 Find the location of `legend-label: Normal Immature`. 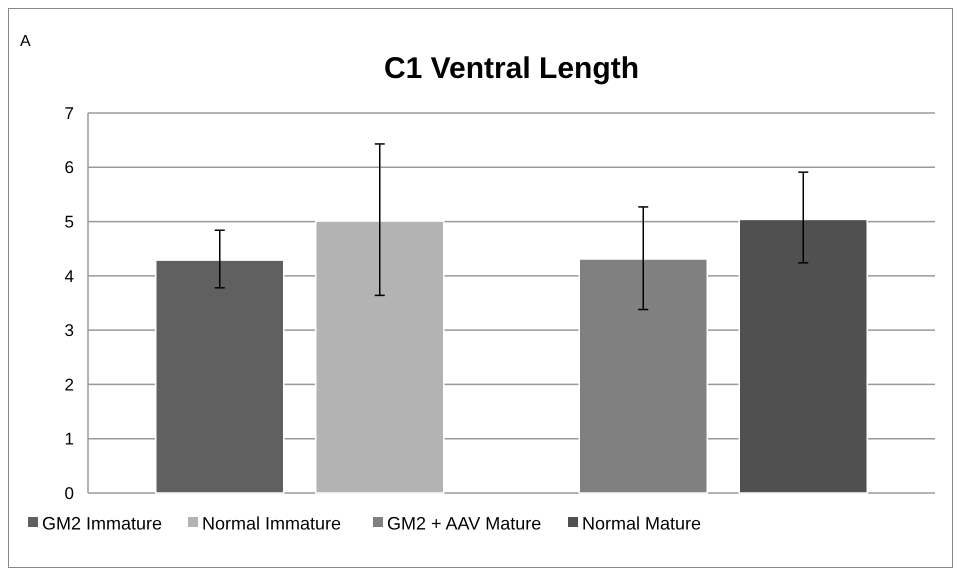

legend-label: Normal Immature is located at coordinates (272, 523).